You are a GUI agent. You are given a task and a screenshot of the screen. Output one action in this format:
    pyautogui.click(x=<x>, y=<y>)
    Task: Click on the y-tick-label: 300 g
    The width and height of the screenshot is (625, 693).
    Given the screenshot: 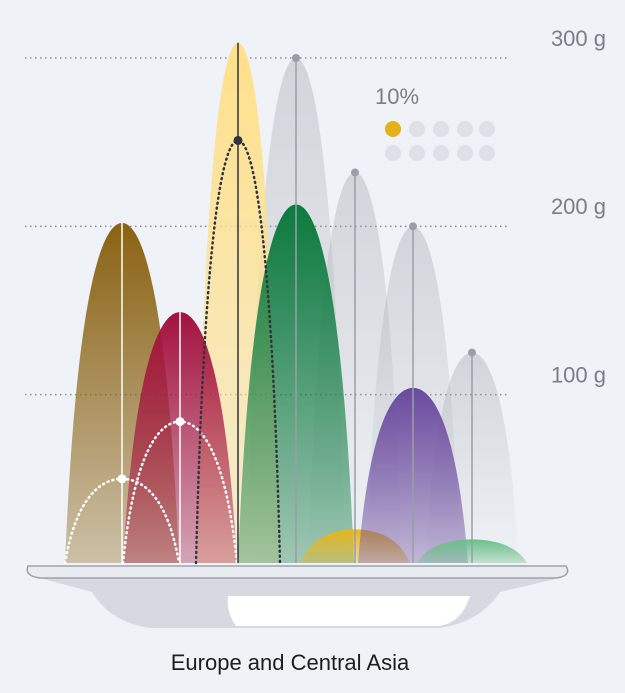 What is the action you would take?
    pyautogui.click(x=578, y=38)
    